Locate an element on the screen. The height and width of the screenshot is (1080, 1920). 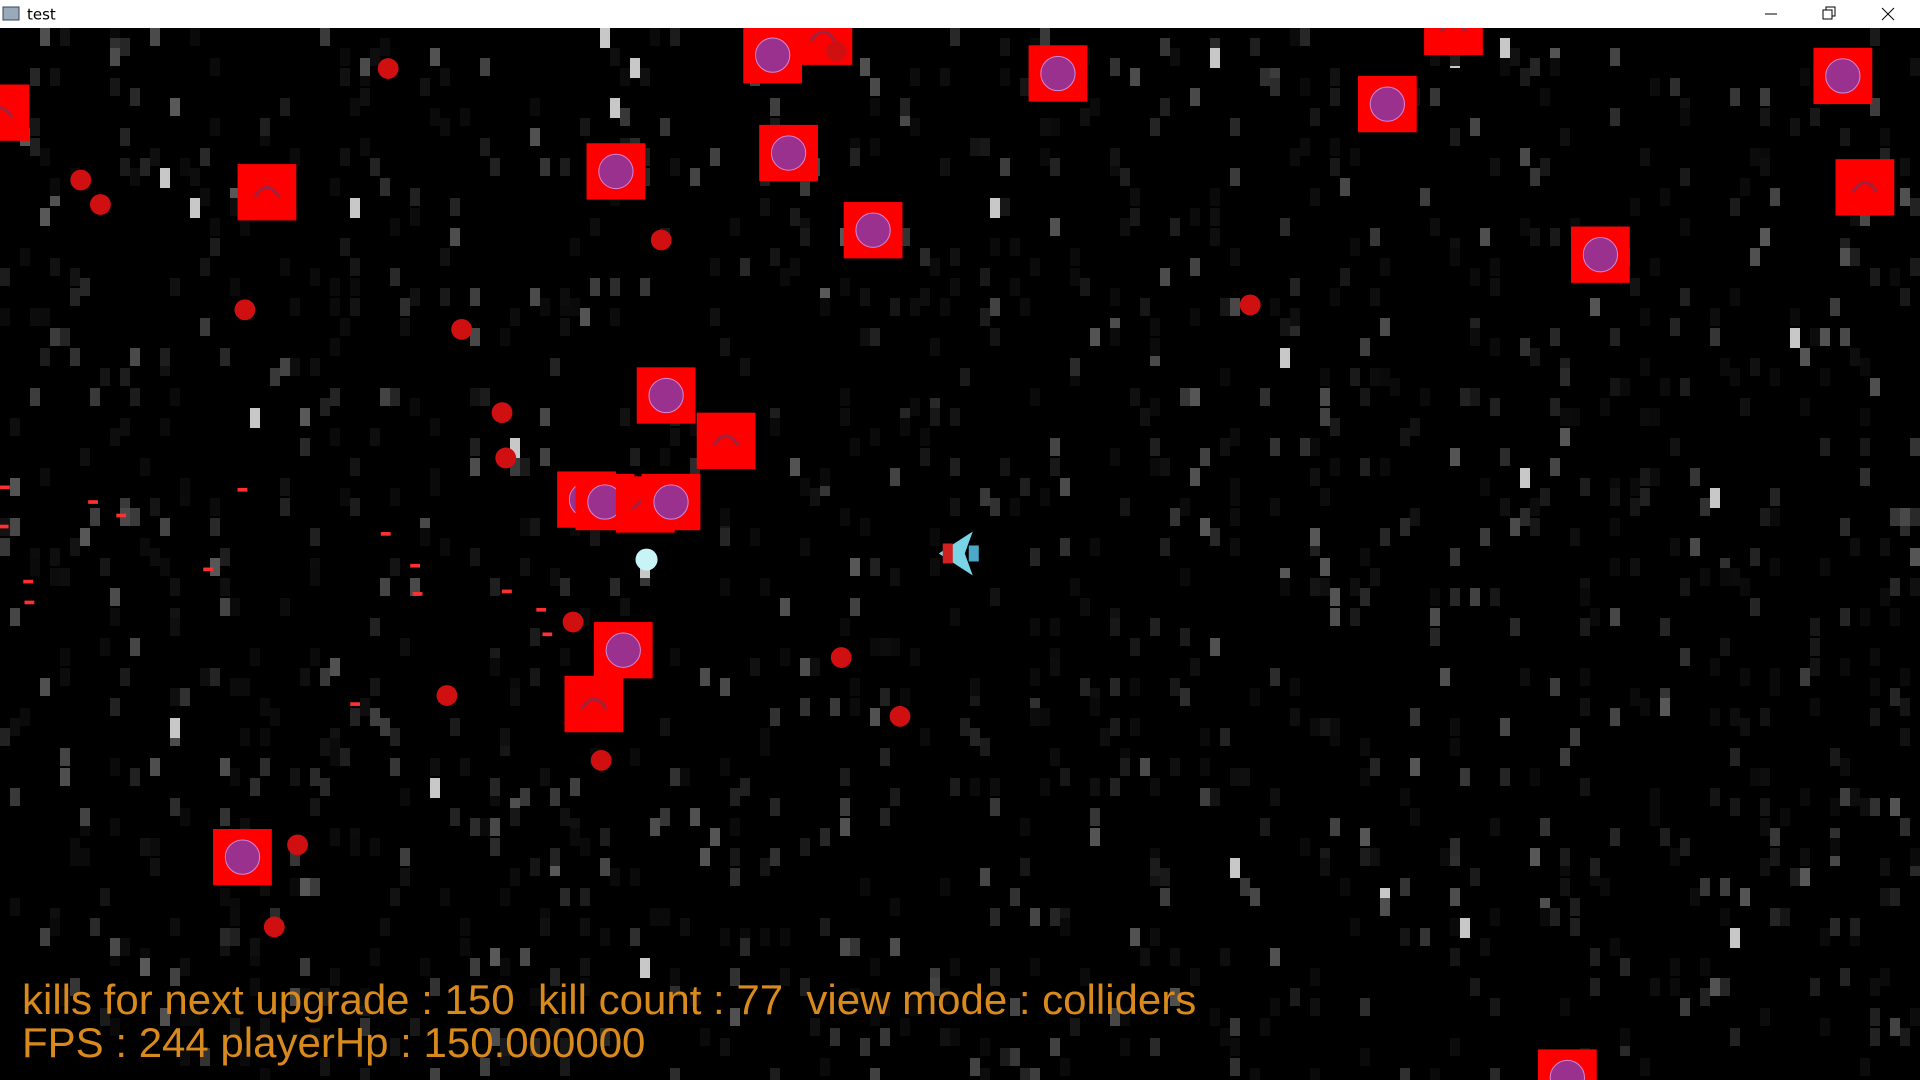
close-button is located at coordinates (1888, 14).